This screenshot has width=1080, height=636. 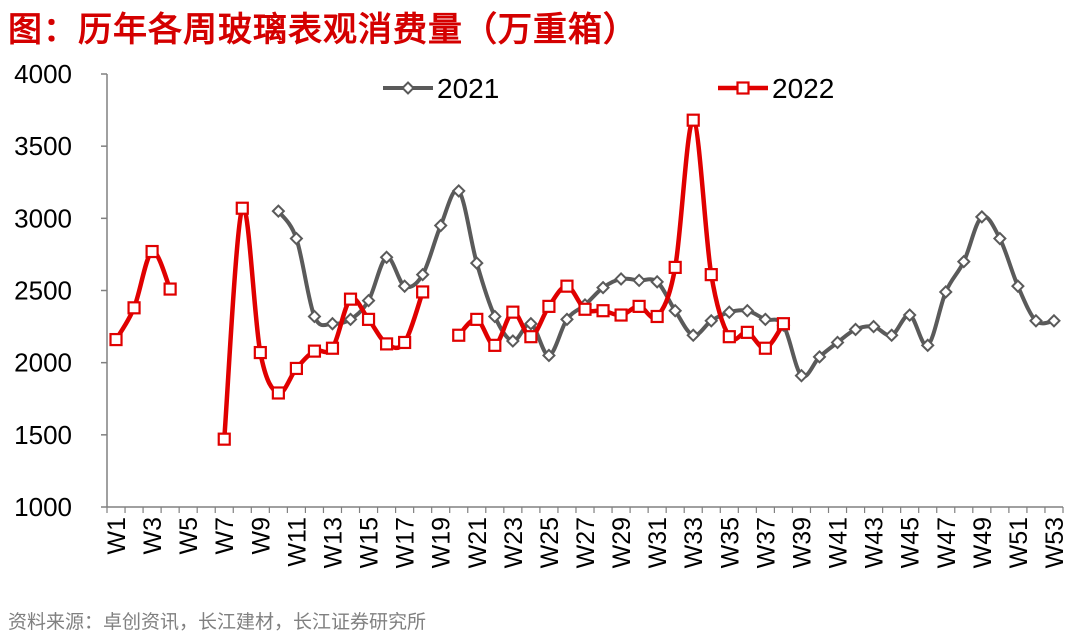 I want to click on legend-item-2022: 2022, so click(x=776, y=88).